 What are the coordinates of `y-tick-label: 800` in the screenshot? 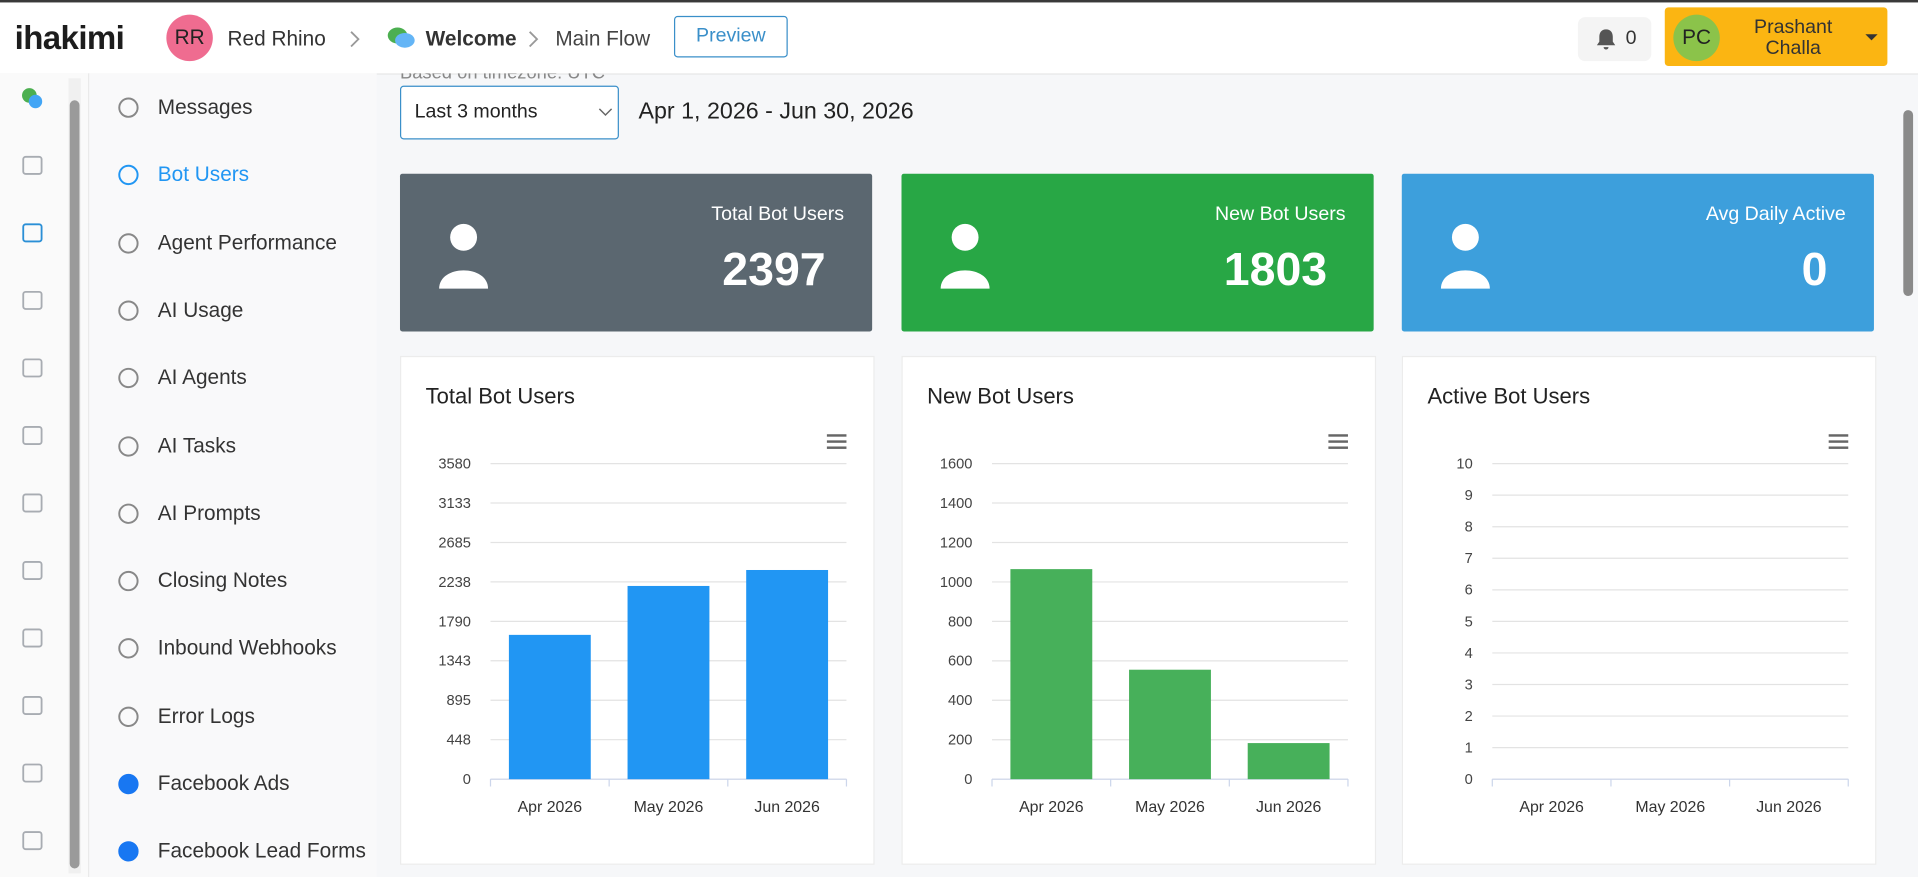 It's located at (960, 622).